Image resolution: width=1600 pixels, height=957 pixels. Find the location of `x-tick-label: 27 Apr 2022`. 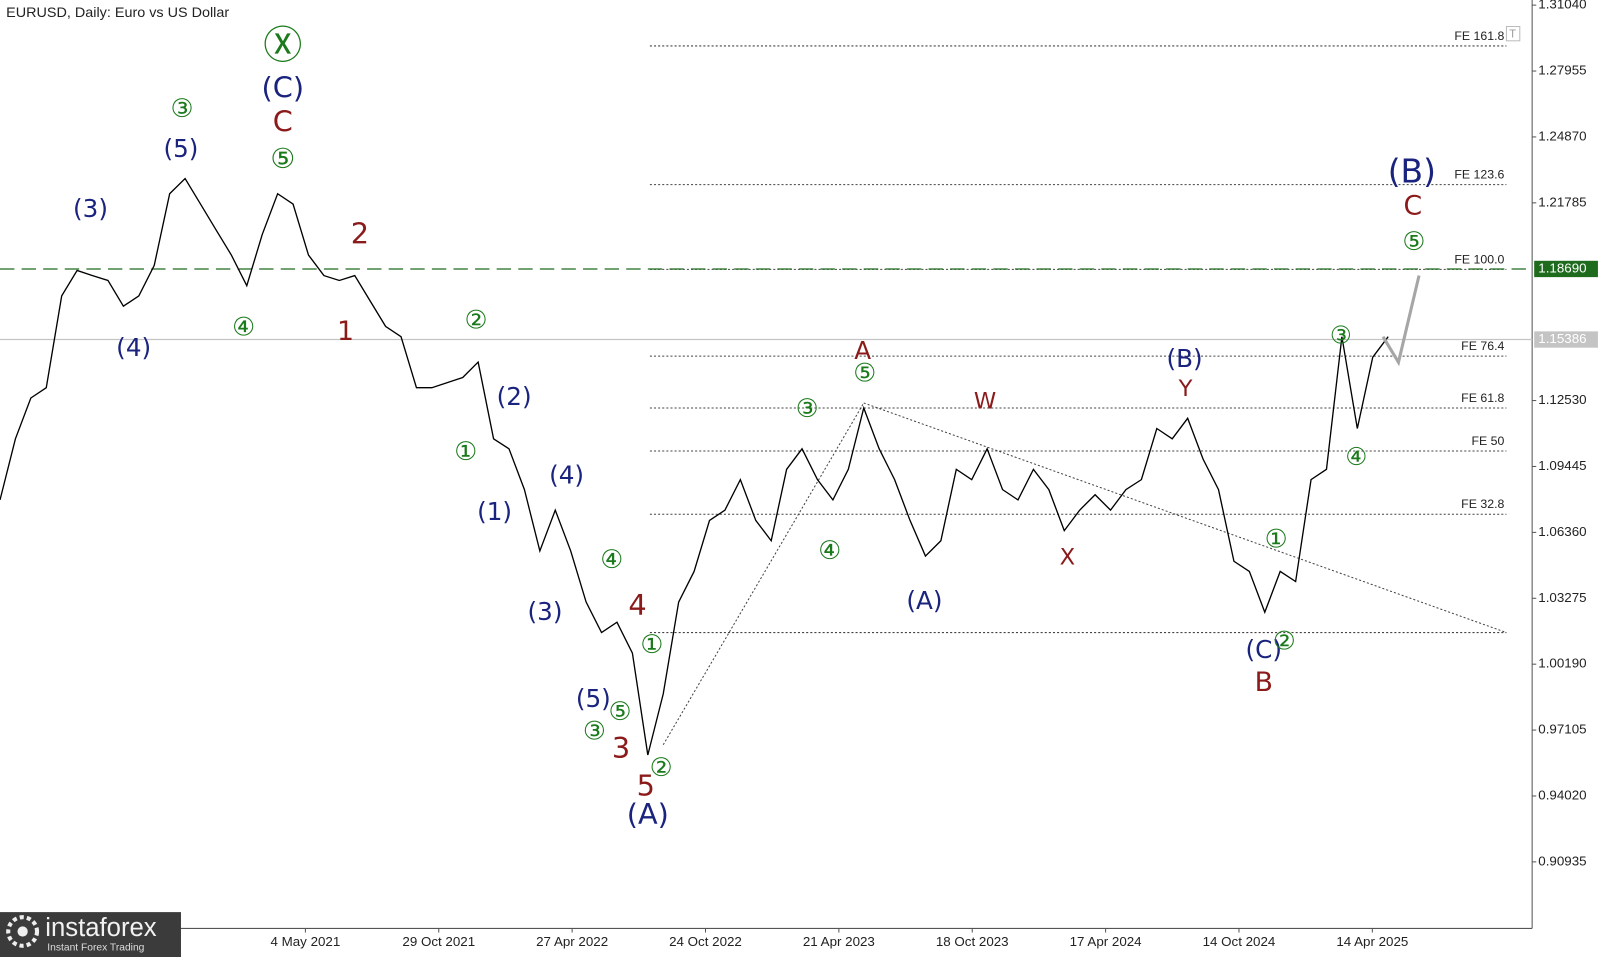

x-tick-label: 27 Apr 2022 is located at coordinates (572, 941).